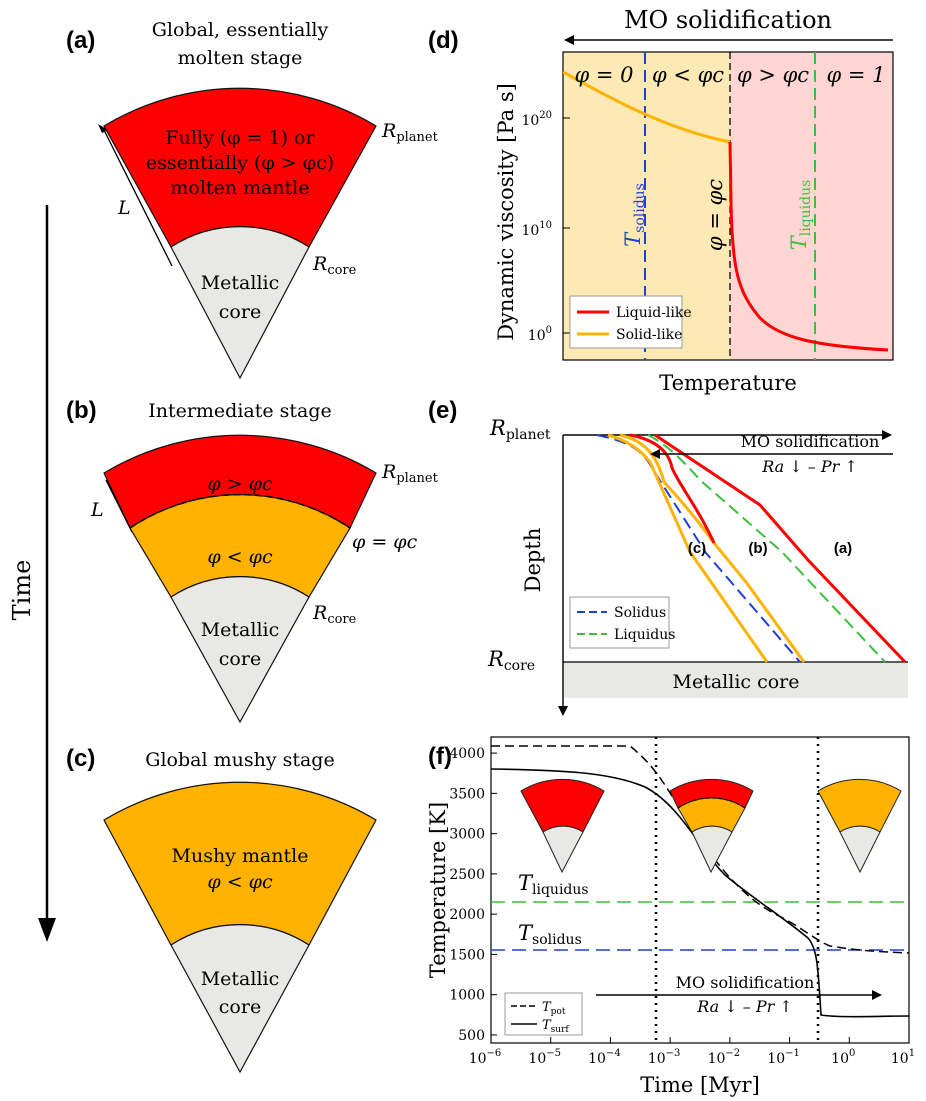 Image resolution: width=926 pixels, height=1101 pixels. Describe the element at coordinates (240, 882) in the screenshot. I see `panel-c-mantle-2: φ < φc` at that location.